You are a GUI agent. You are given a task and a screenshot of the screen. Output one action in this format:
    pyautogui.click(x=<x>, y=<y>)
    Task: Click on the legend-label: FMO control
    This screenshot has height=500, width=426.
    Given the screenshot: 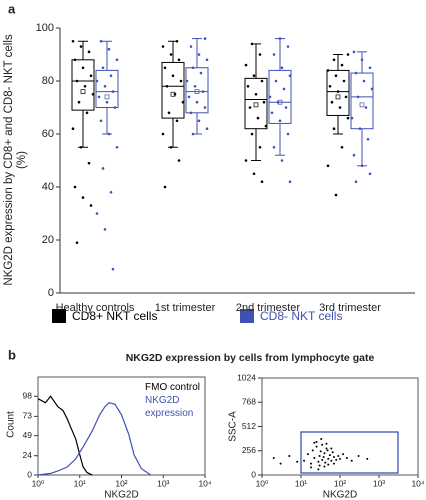 What is the action you would take?
    pyautogui.click(x=173, y=387)
    